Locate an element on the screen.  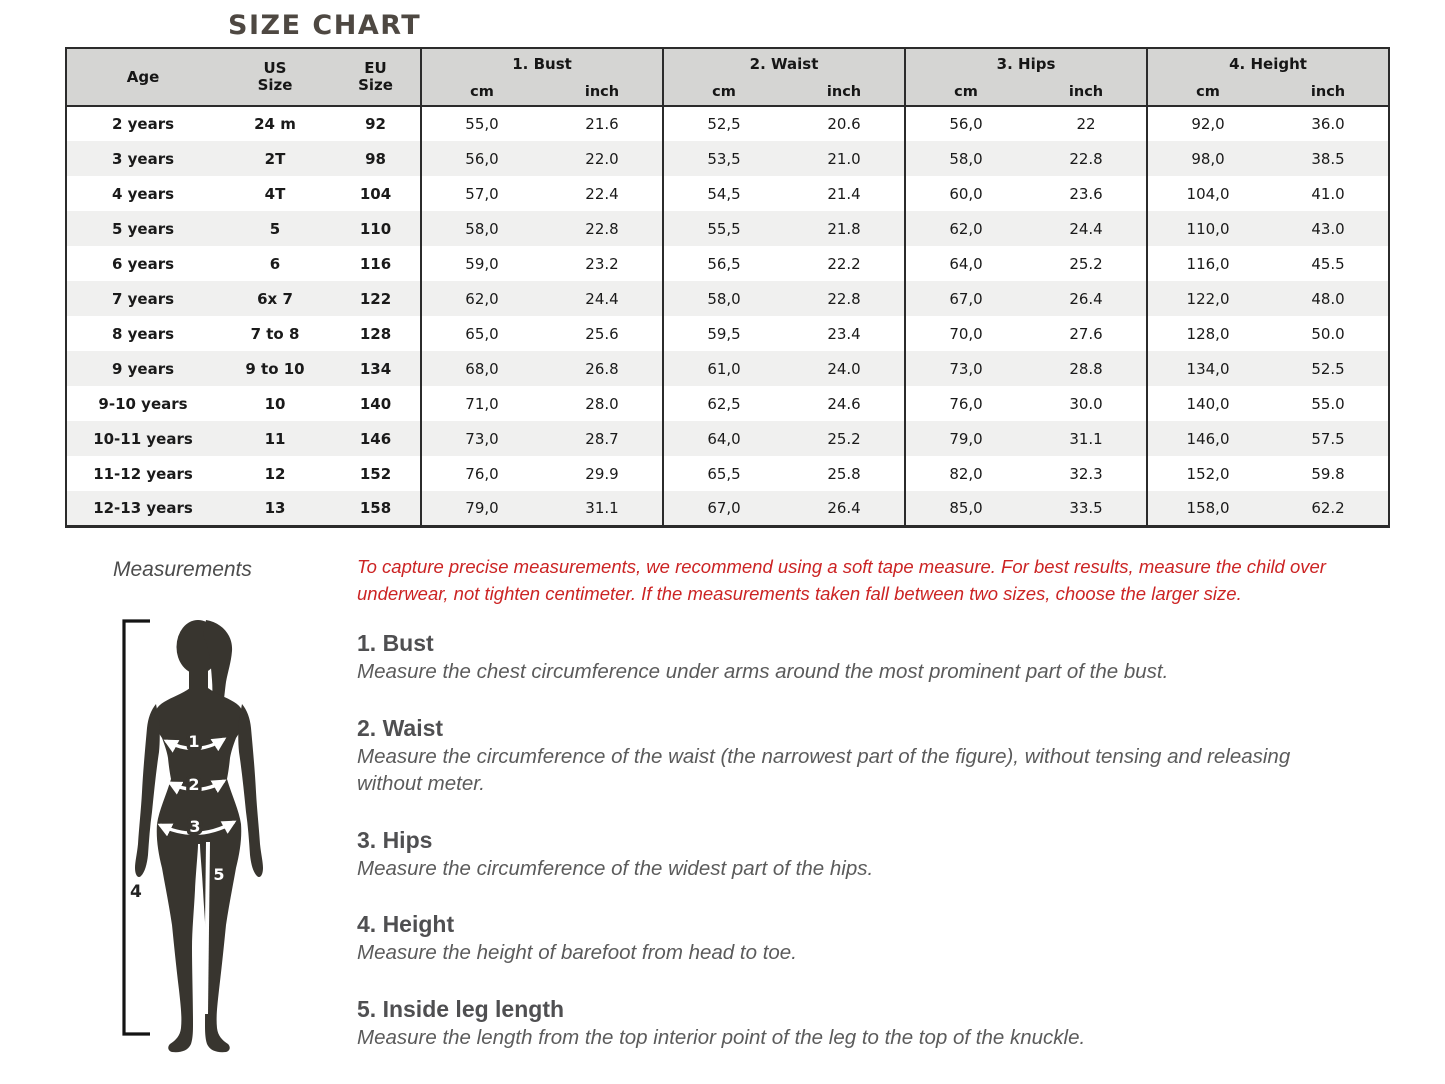
bust-cm-cell: 71,0 is located at coordinates (481, 403).